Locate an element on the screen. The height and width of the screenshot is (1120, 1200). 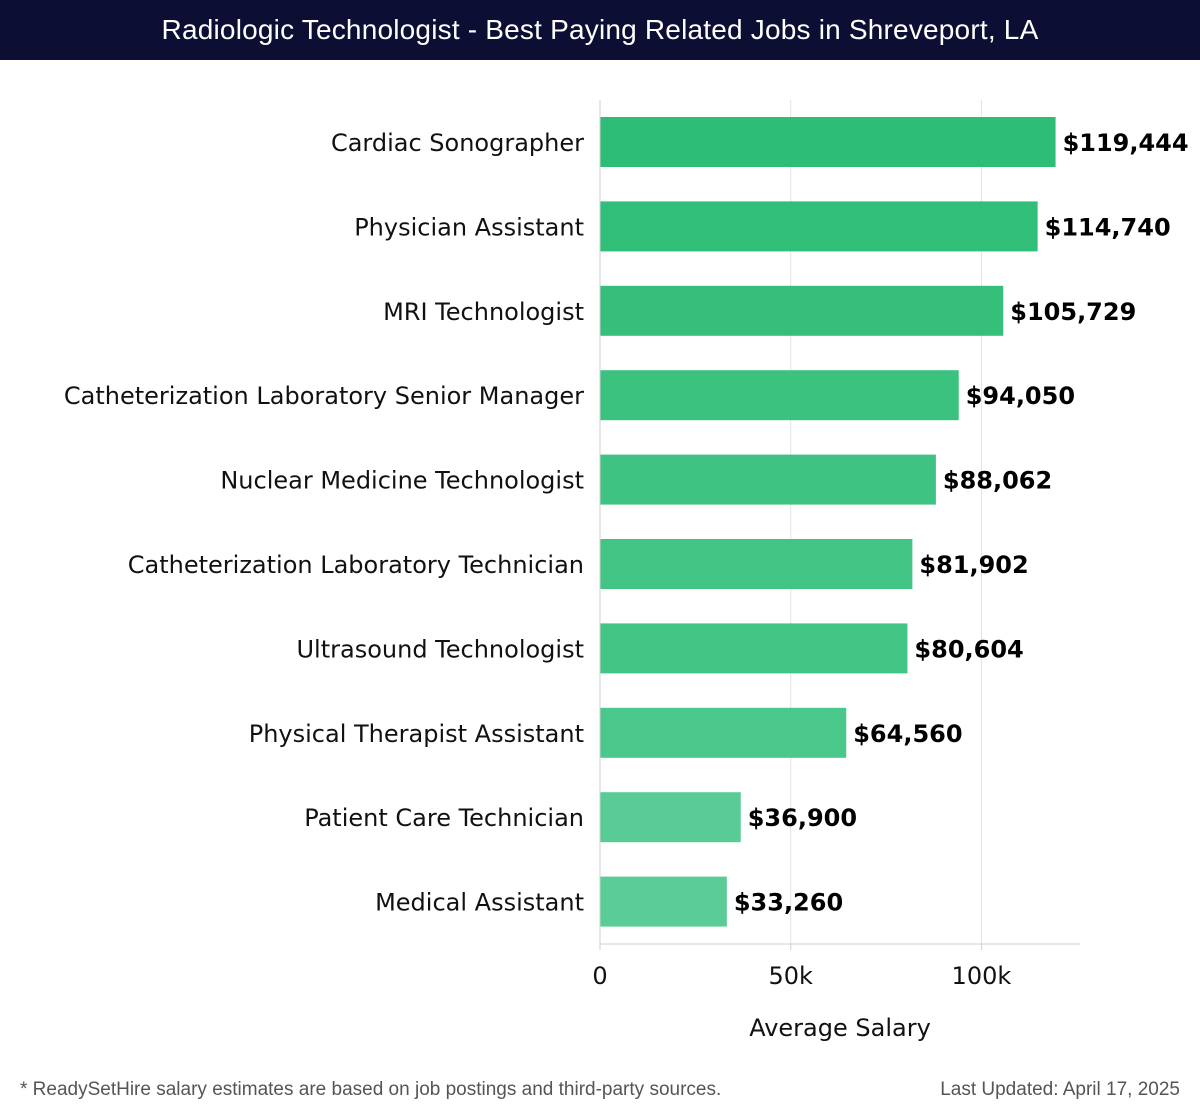
category-label: Nuclear Medicine Technologist is located at coordinates (402, 481).